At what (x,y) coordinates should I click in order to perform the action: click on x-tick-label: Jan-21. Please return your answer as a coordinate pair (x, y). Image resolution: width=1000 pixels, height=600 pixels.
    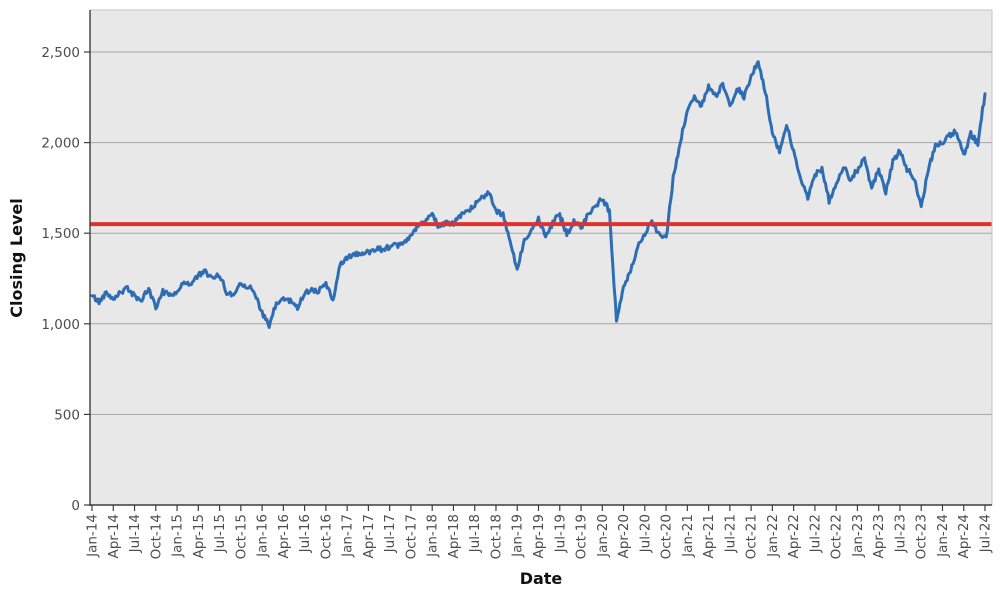
    Looking at the image, I should click on (688, 536).